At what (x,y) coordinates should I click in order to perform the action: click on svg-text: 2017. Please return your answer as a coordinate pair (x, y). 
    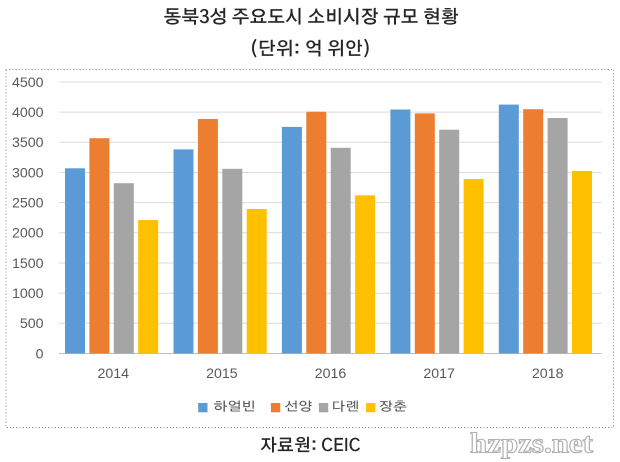
    Looking at the image, I should click on (439, 374).